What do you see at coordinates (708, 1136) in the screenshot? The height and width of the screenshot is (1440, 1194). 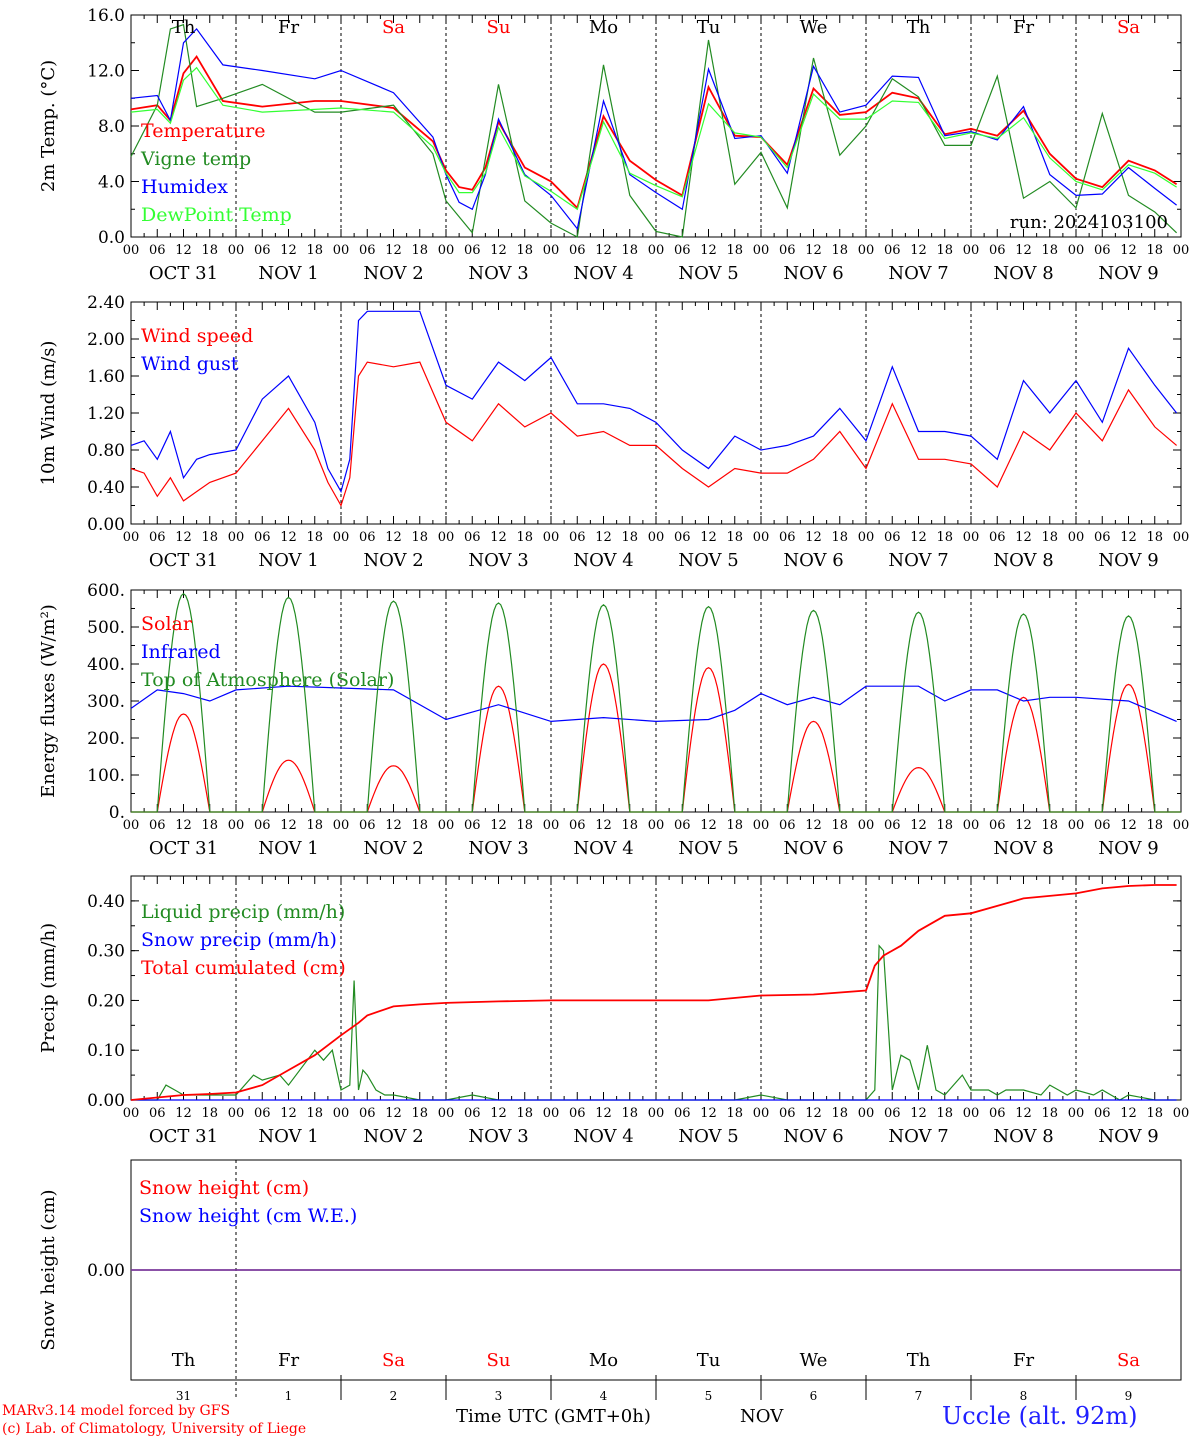 I see `date-label: NOV 5` at bounding box center [708, 1136].